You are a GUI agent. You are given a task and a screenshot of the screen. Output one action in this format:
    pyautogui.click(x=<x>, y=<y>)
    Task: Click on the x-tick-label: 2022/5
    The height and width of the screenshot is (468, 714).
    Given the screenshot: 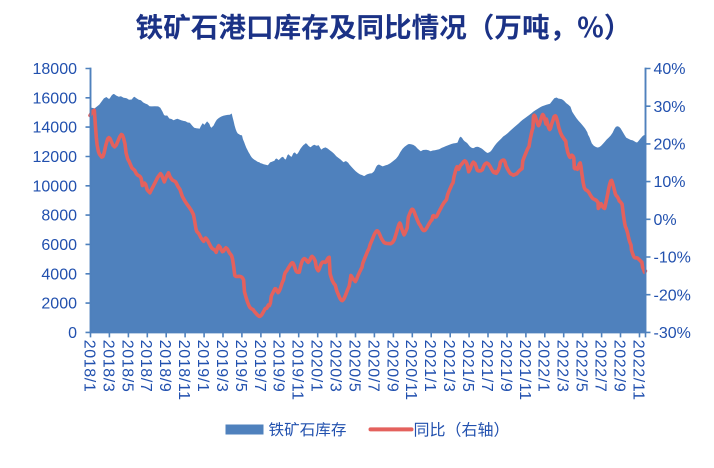 What is the action you would take?
    pyautogui.click(x=581, y=366)
    